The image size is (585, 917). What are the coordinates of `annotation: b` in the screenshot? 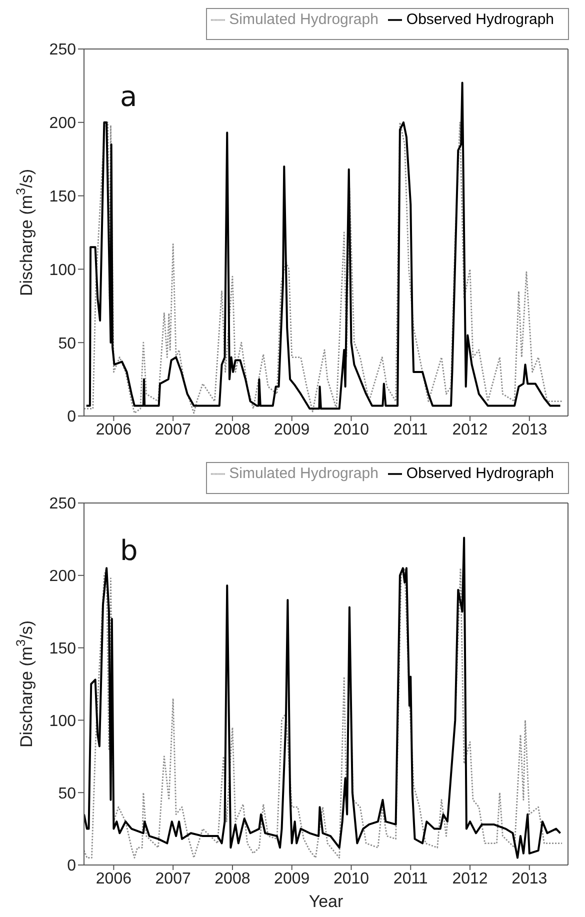 It's located at (129, 550).